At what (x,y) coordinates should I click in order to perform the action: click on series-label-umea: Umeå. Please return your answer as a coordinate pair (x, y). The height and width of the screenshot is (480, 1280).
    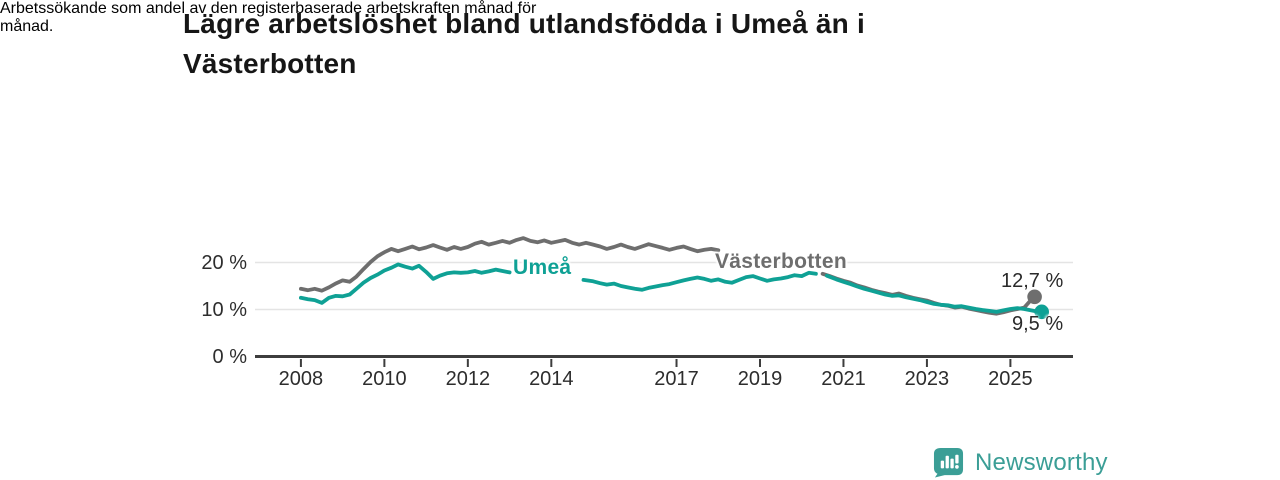
    Looking at the image, I should click on (542, 267).